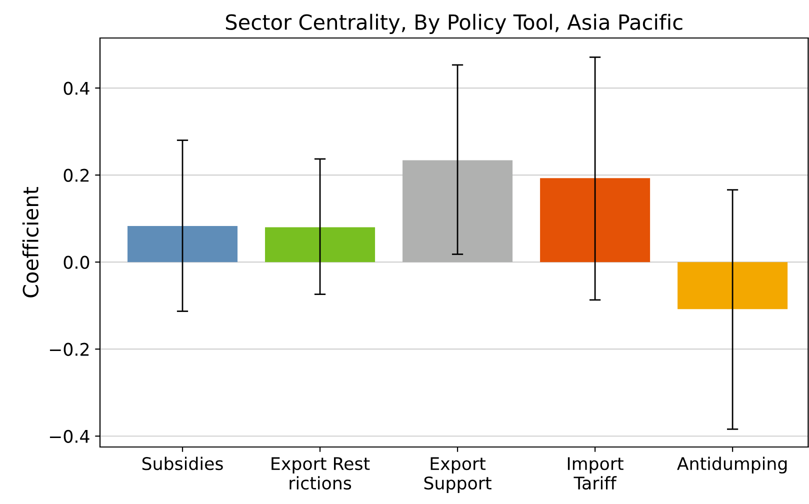 Image resolution: width=809 pixels, height=504 pixels. Describe the element at coordinates (69, 349) in the screenshot. I see `y-tick-label: −0.2` at that location.